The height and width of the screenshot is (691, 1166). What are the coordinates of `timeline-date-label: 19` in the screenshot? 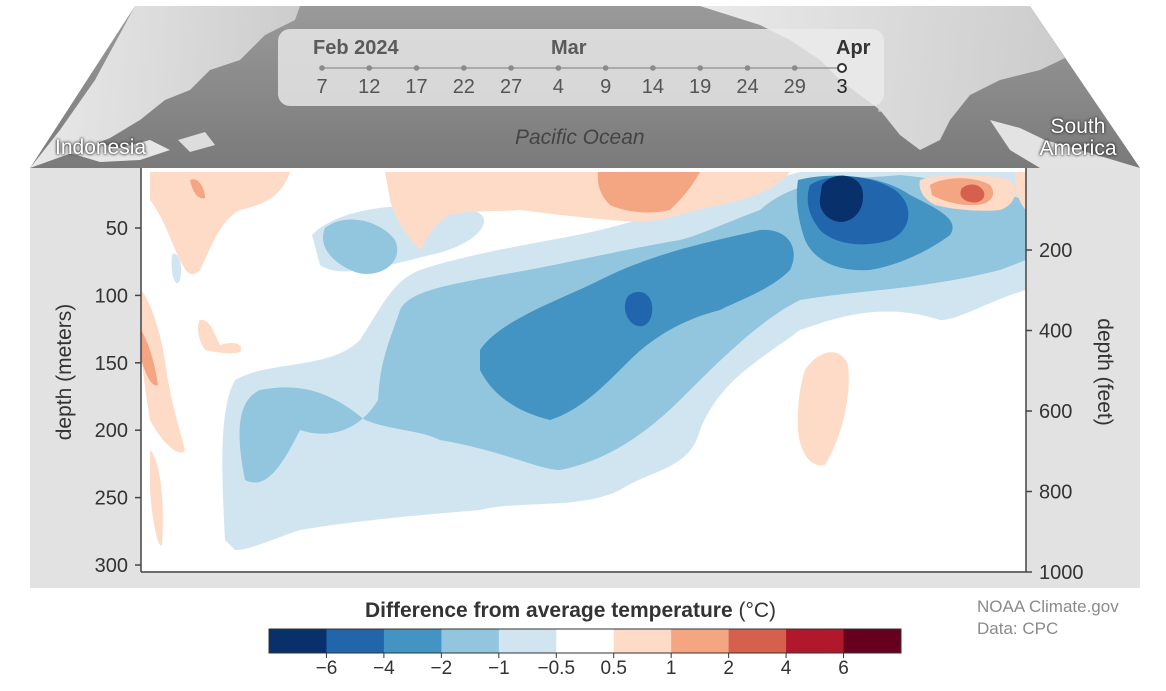 It's located at (700, 87).